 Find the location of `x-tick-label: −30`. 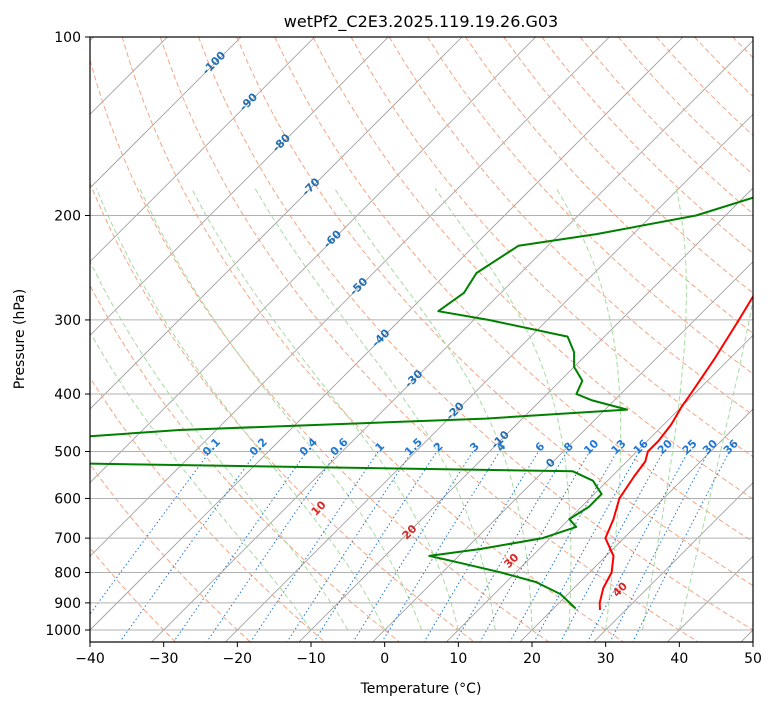

x-tick-label: −30 is located at coordinates (164, 659).